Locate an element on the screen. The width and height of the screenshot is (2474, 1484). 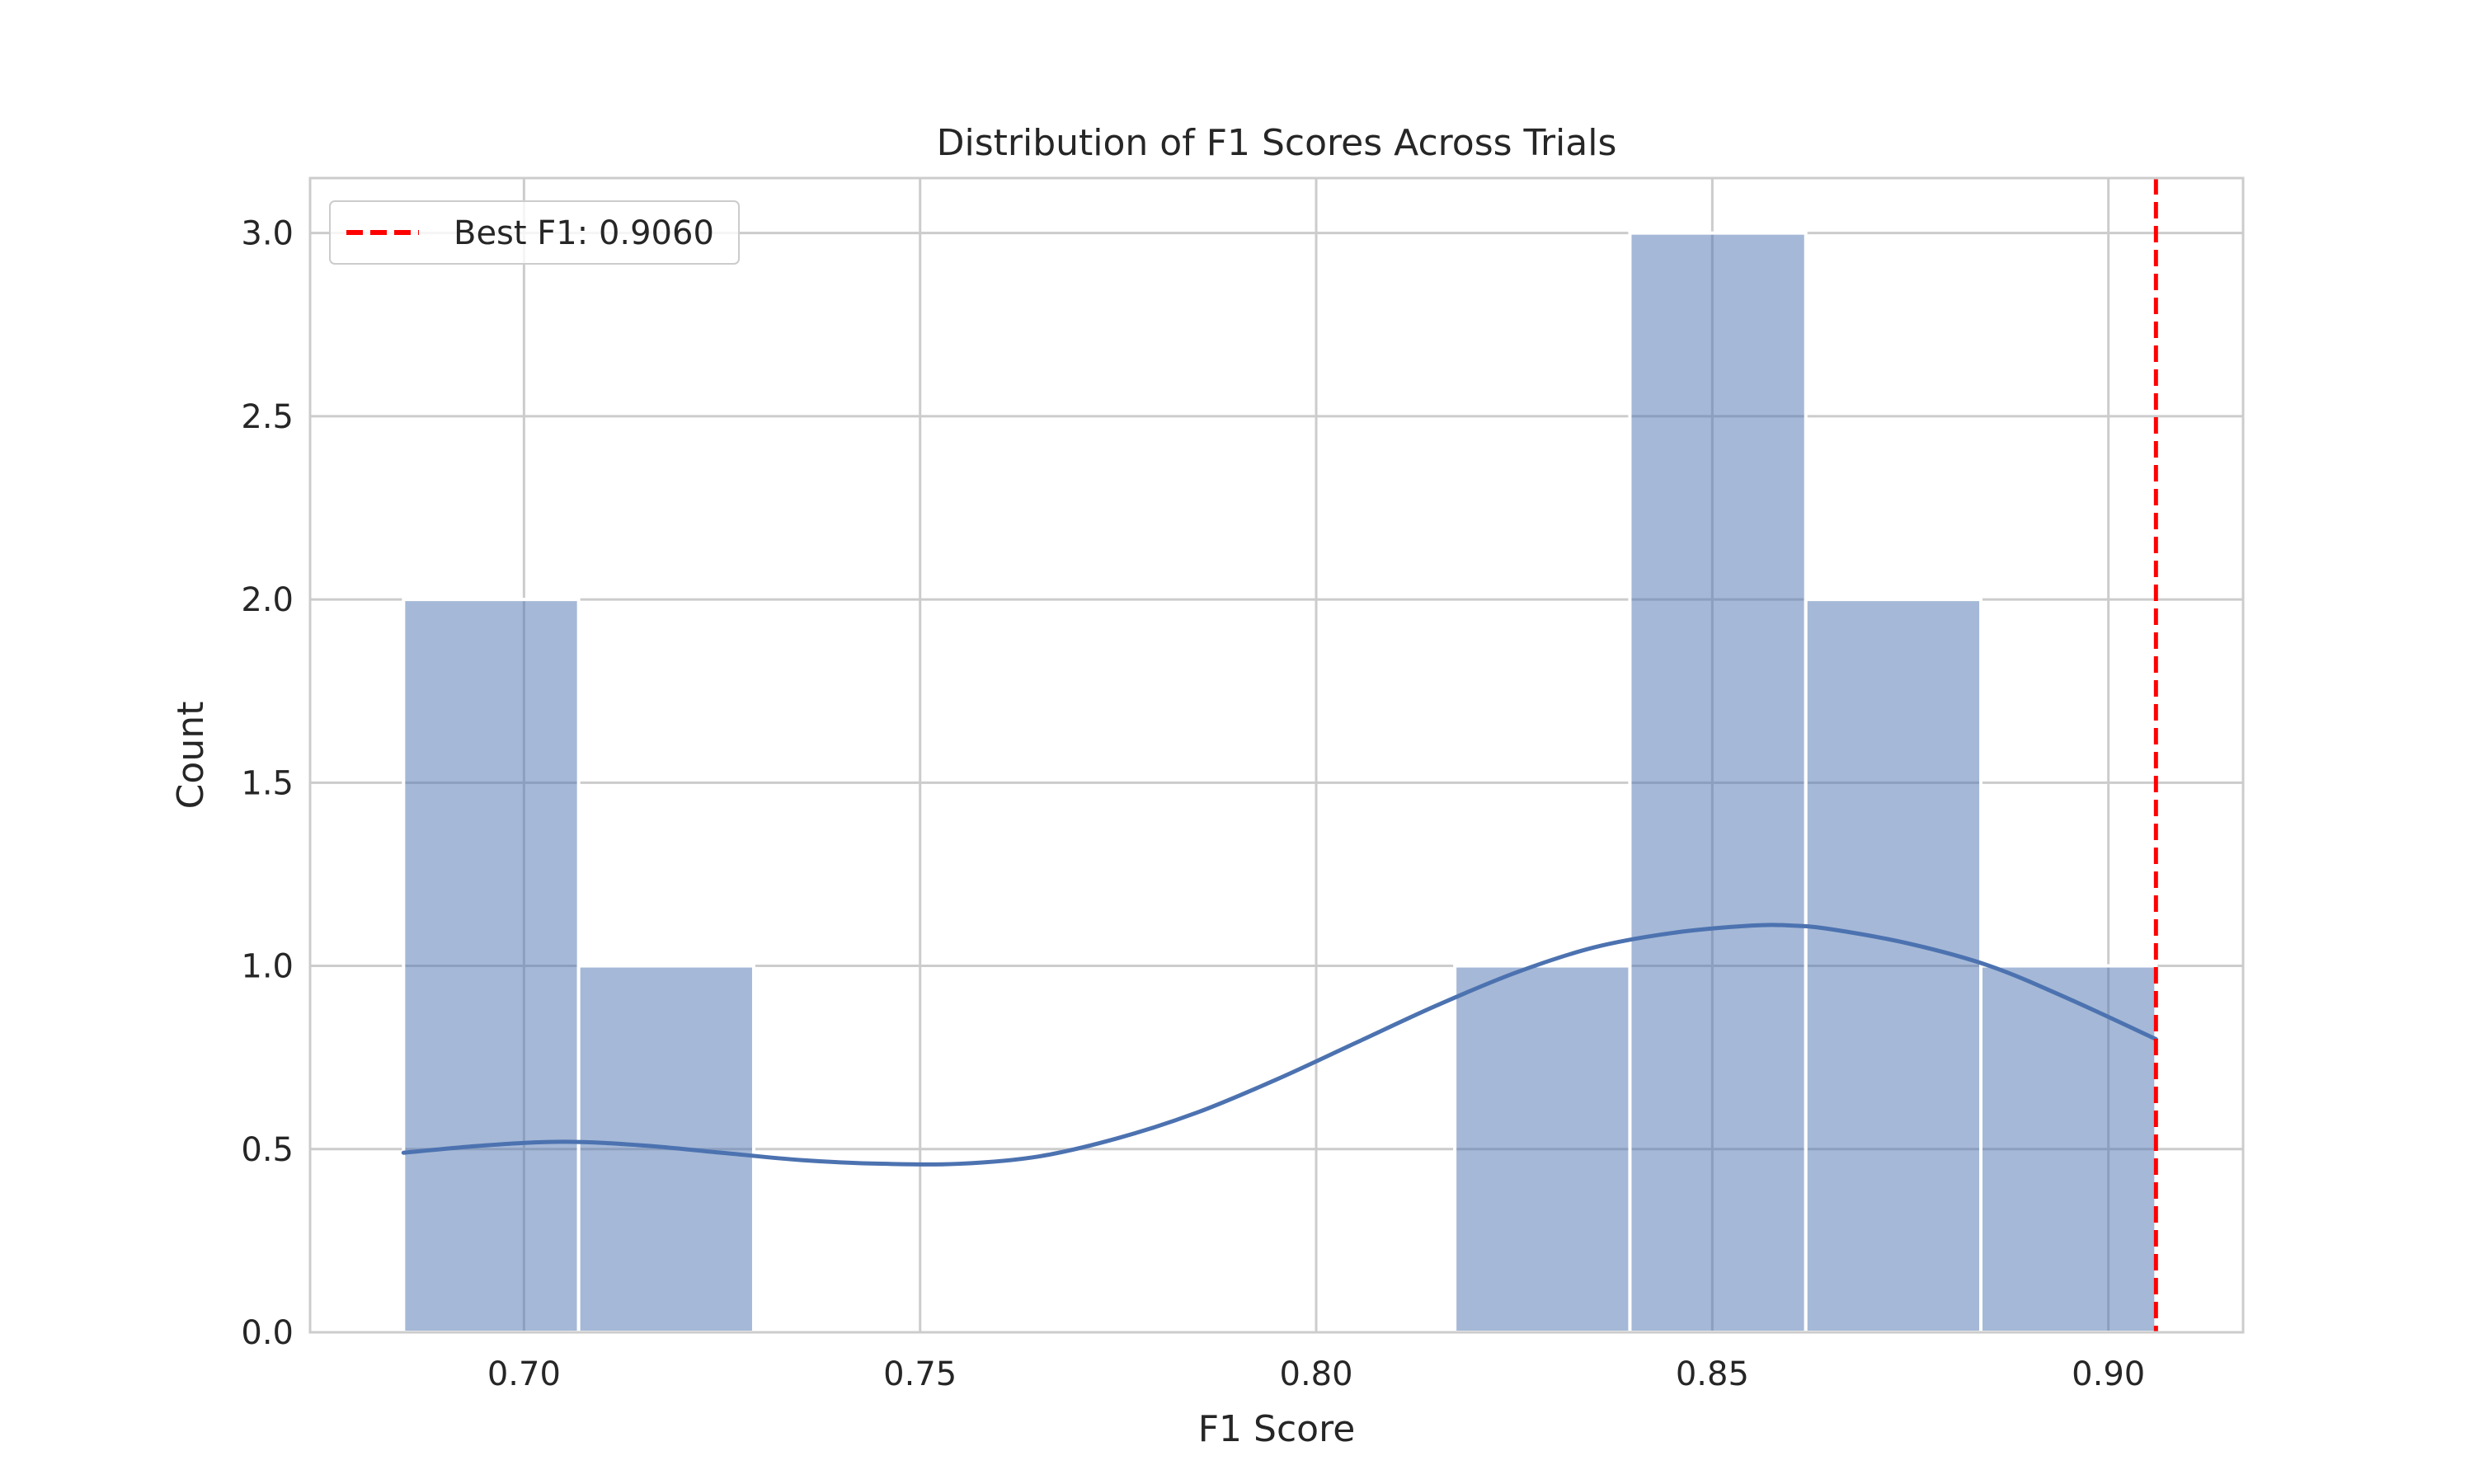
x-tick-label-0.85: 0.85 is located at coordinates (1712, 1374).